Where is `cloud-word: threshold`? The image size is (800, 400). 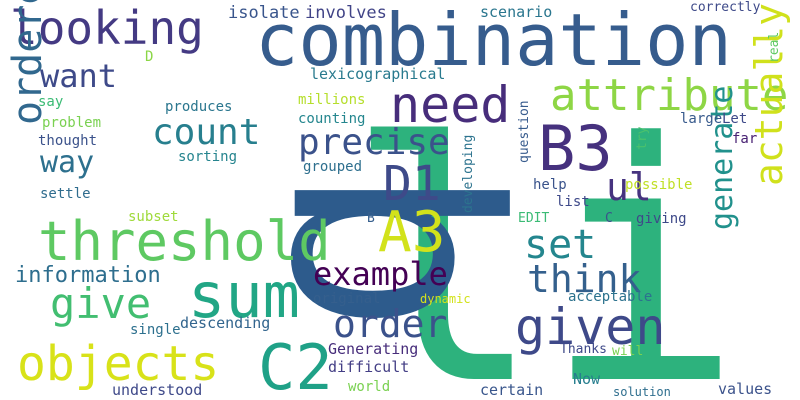
cloud-word: threshold is located at coordinates (184, 241).